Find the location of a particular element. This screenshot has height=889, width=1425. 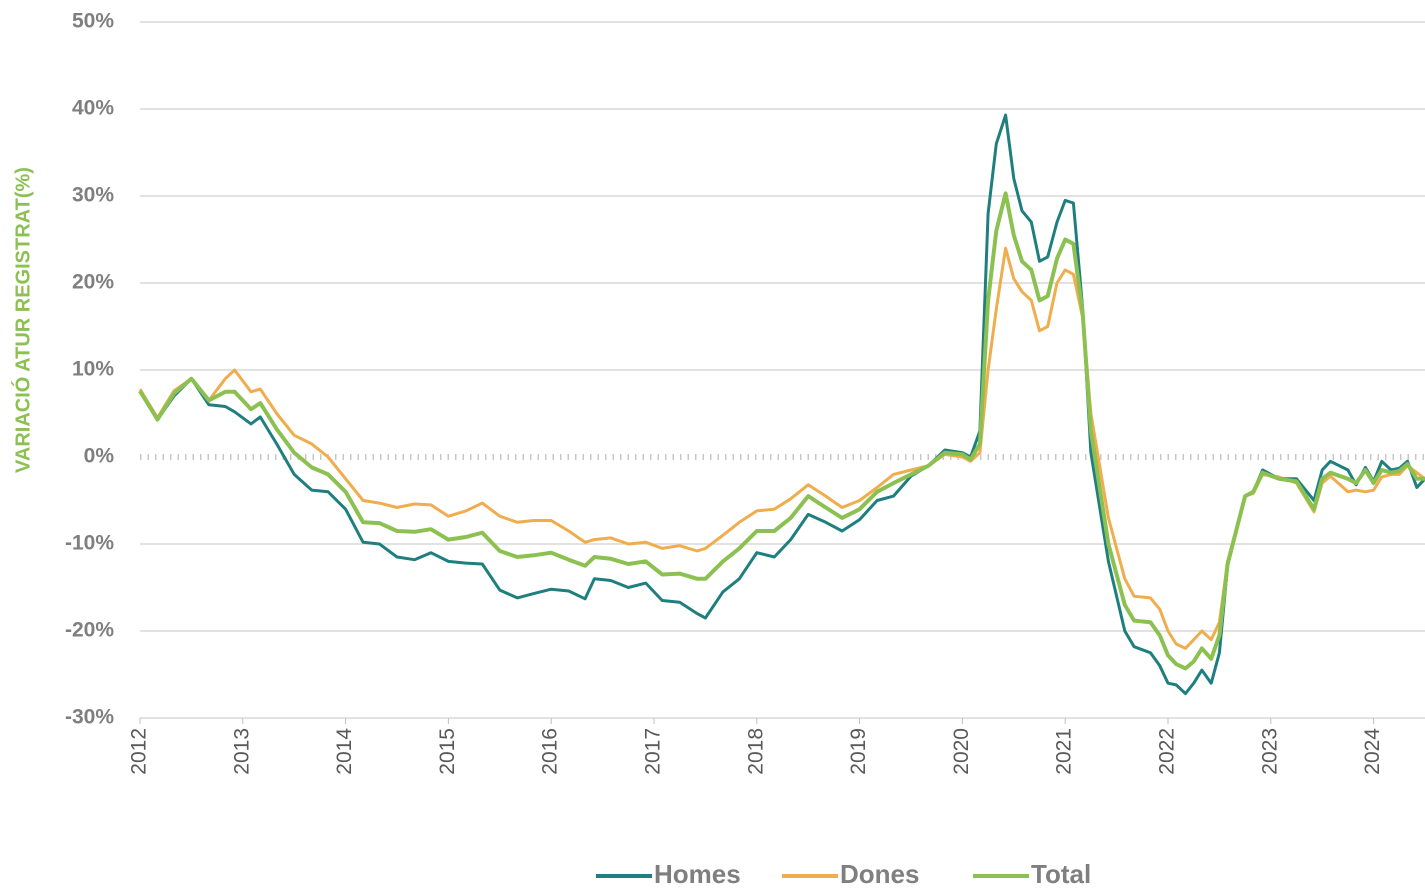

y-tick-label: 50% is located at coordinates (93, 21).